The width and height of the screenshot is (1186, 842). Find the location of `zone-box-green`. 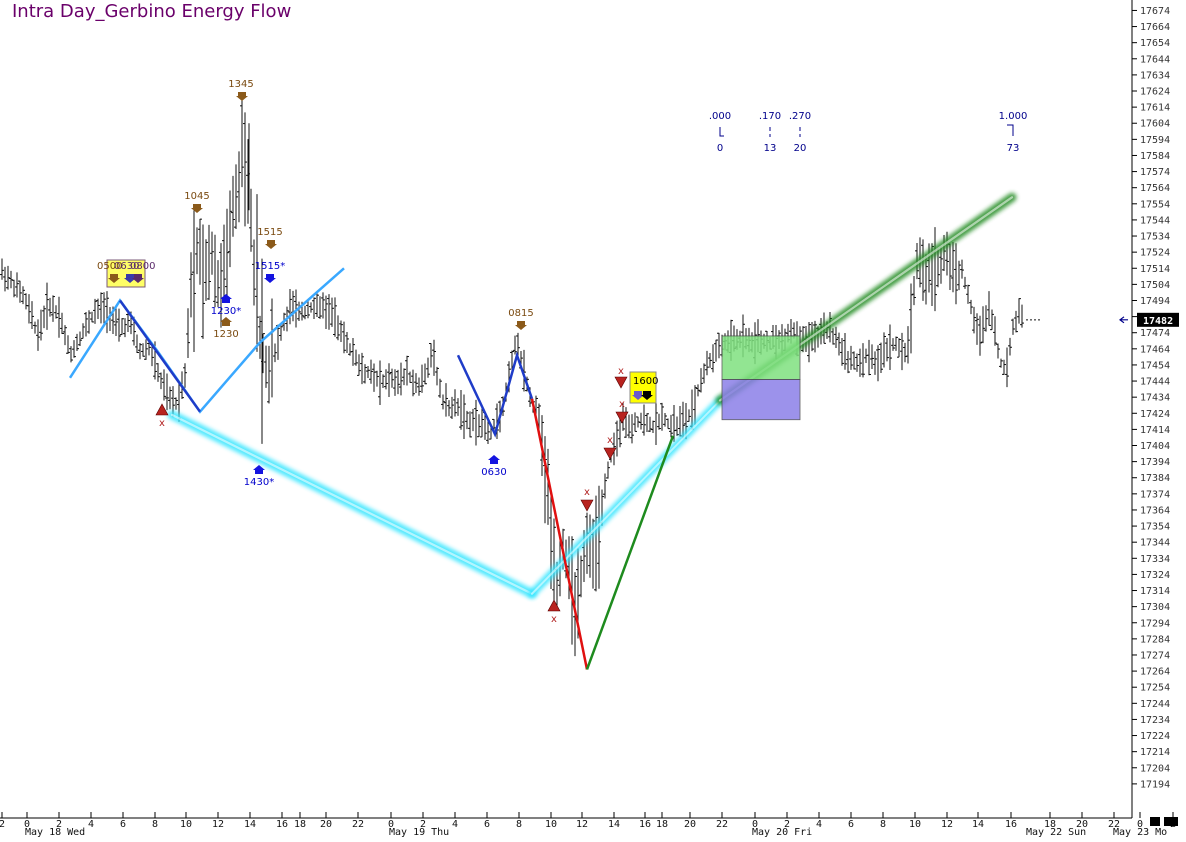

zone-box-green is located at coordinates (761, 357).